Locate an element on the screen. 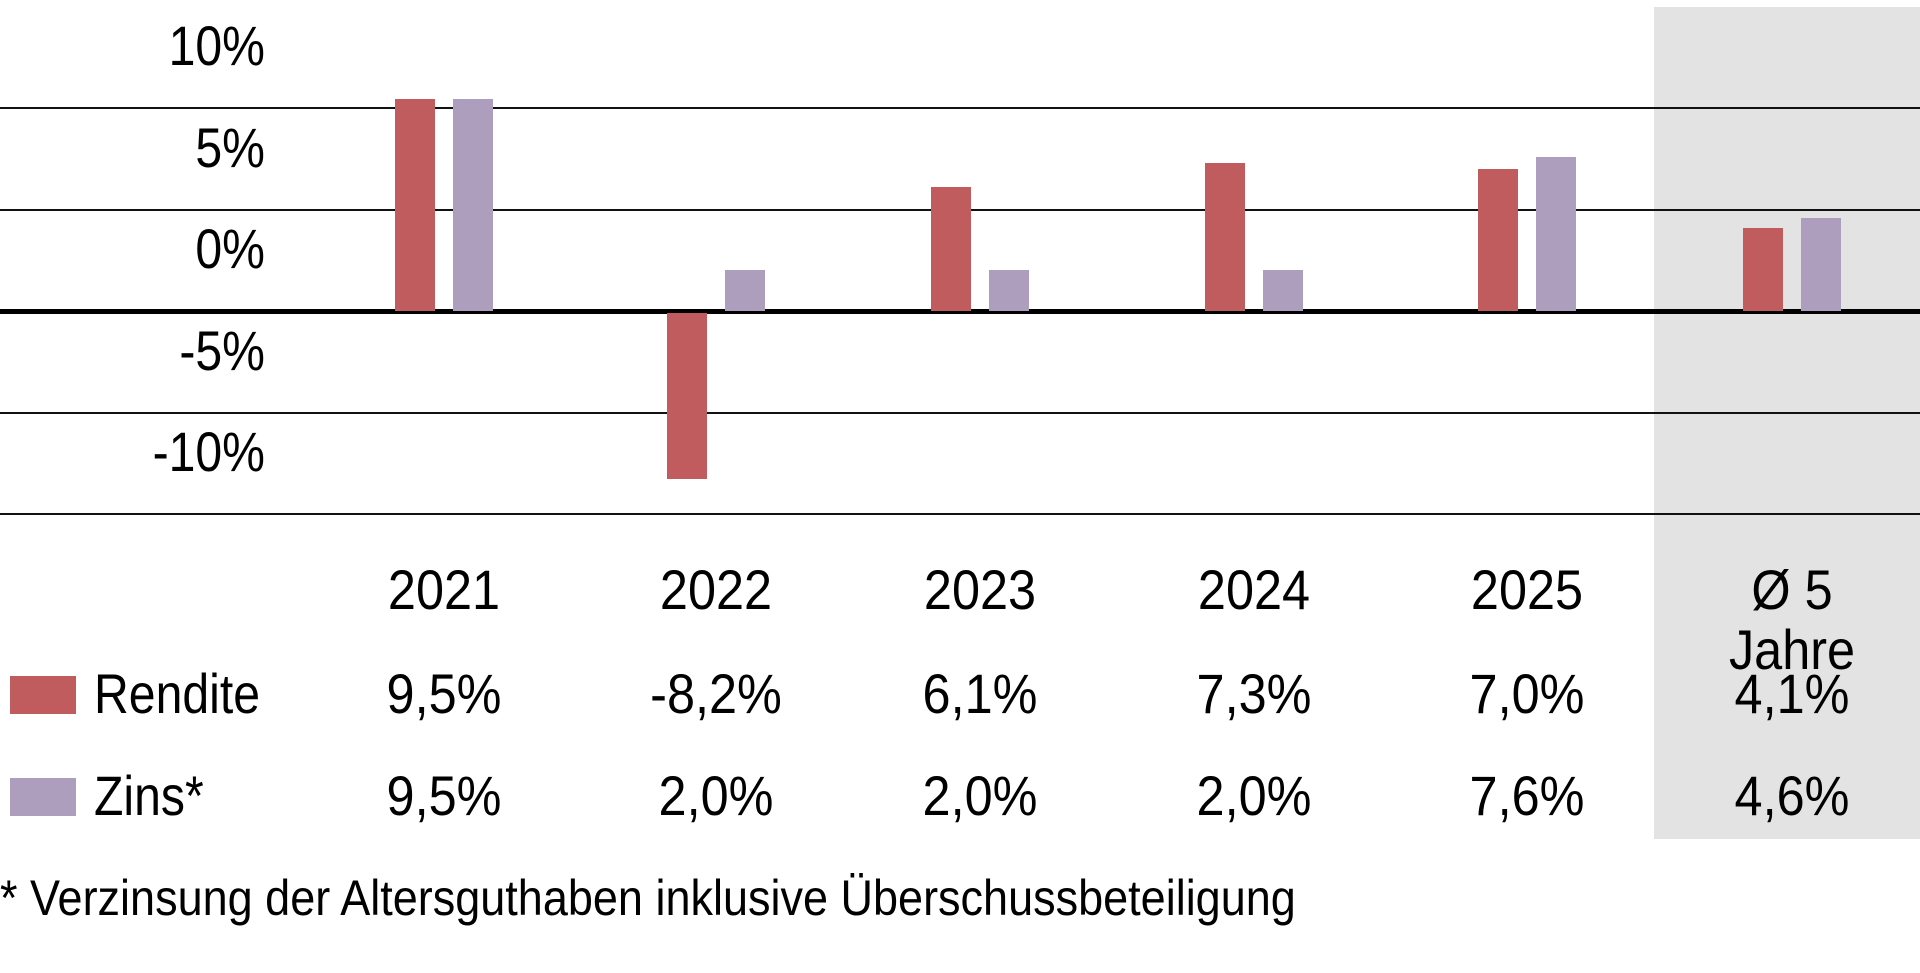  y-tick-label: -10% is located at coordinates (208, 451).